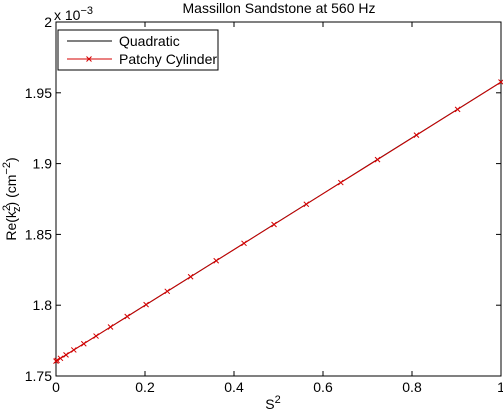  I want to click on legend: Quadratic Patchy Cylinder, so click(138, 50).